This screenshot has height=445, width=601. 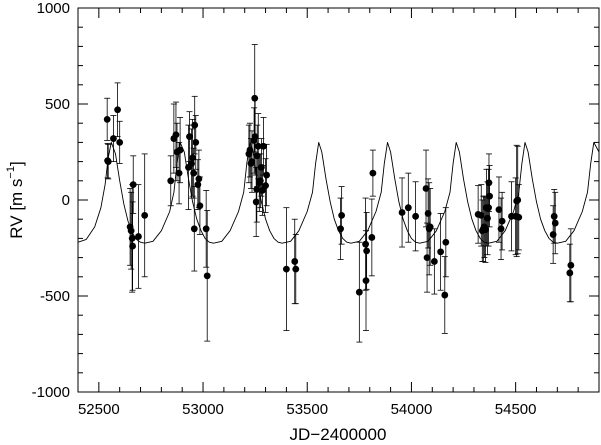 I want to click on y-tick-label: -500, so click(x=55, y=296).